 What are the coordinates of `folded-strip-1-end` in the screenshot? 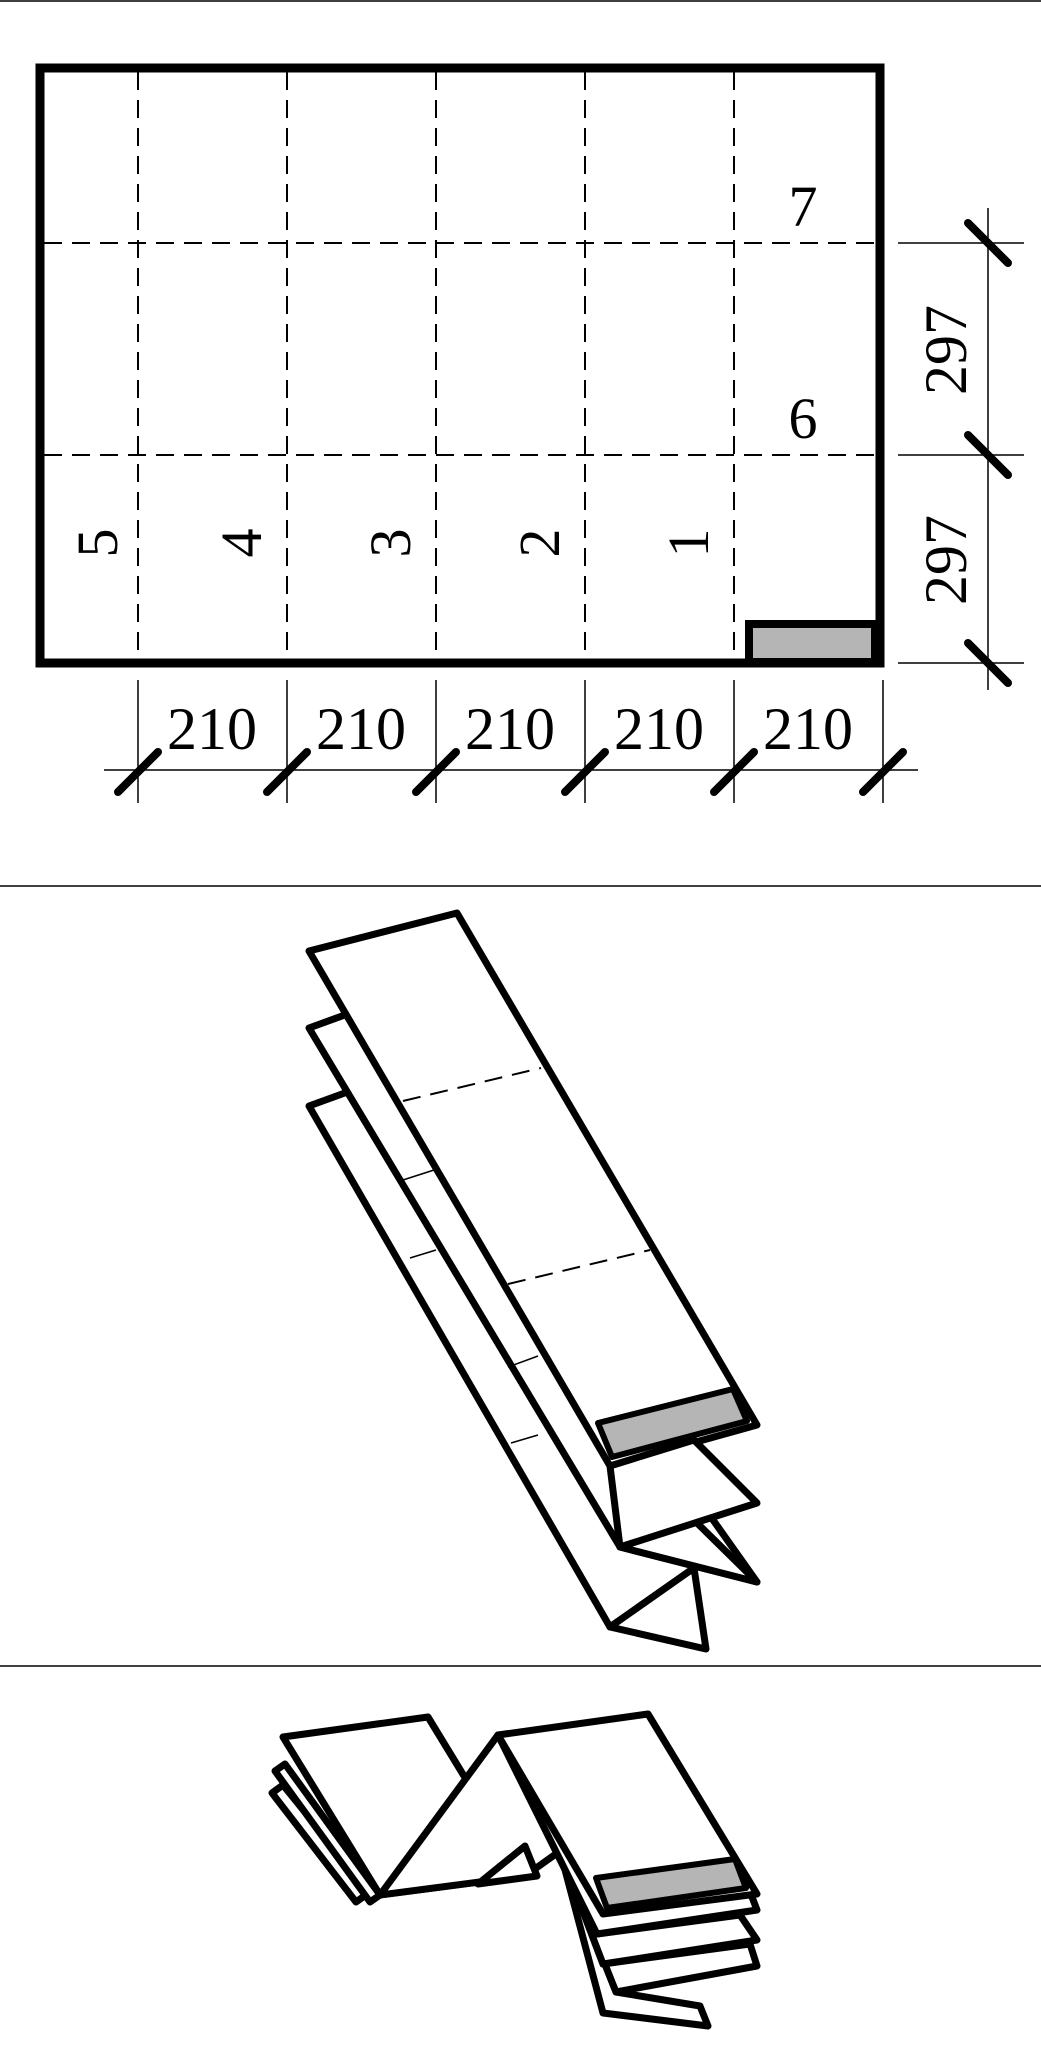 It's located at (683, 1493).